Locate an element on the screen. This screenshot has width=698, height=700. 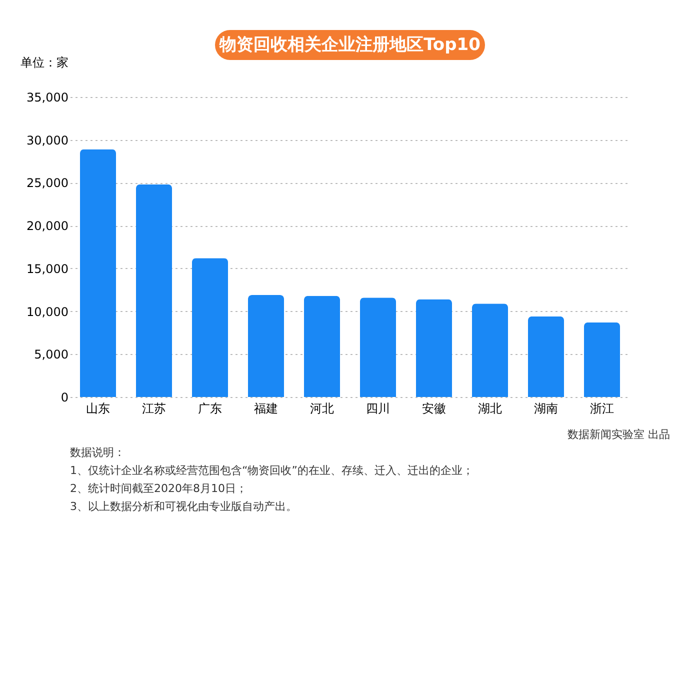
x-tick-label: 安徽 is located at coordinates (434, 409).